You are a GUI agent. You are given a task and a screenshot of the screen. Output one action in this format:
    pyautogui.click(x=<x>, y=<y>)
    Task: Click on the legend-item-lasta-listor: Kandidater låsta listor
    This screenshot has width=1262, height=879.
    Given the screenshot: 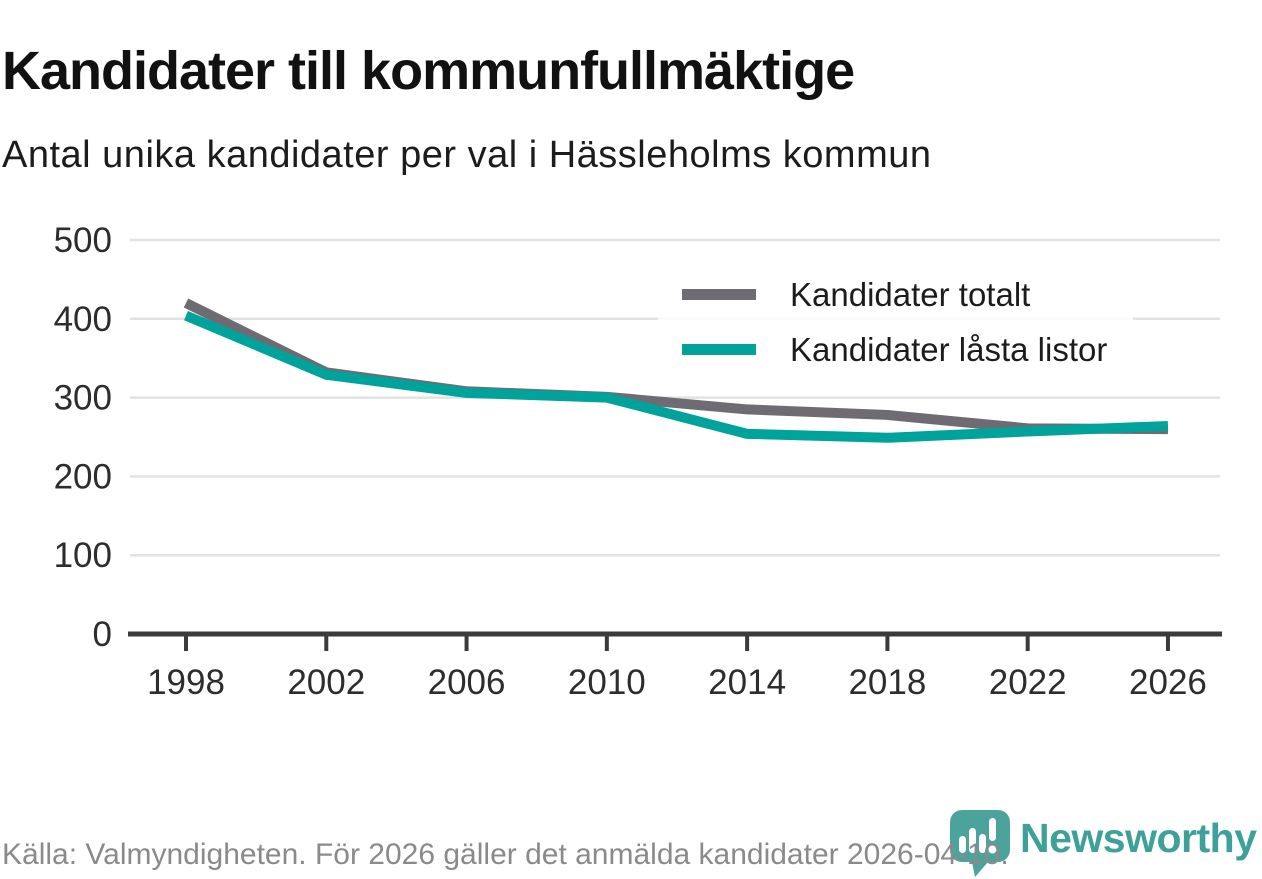 What is the action you would take?
    pyautogui.click(x=894, y=350)
    